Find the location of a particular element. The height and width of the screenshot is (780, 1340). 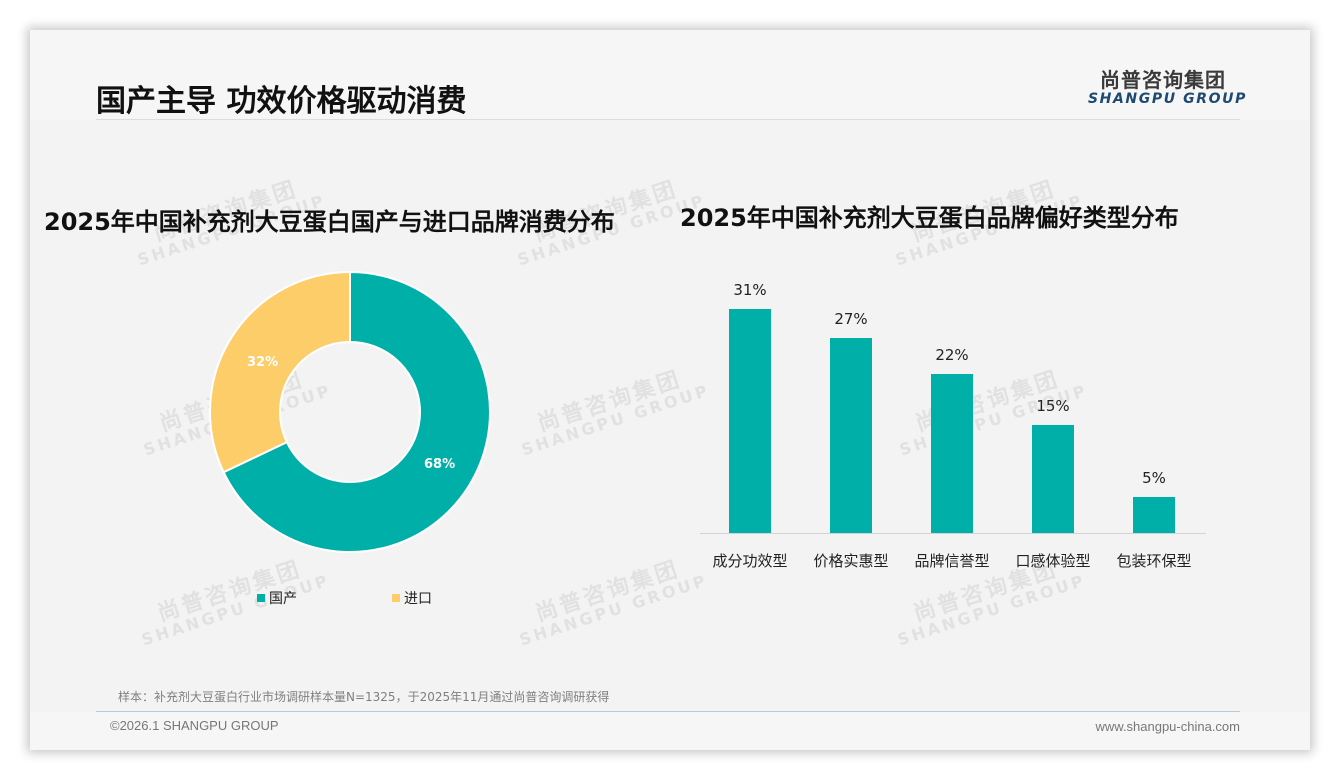

logo-cn-text: 尚普咨询集团 is located at coordinates (1163, 80).